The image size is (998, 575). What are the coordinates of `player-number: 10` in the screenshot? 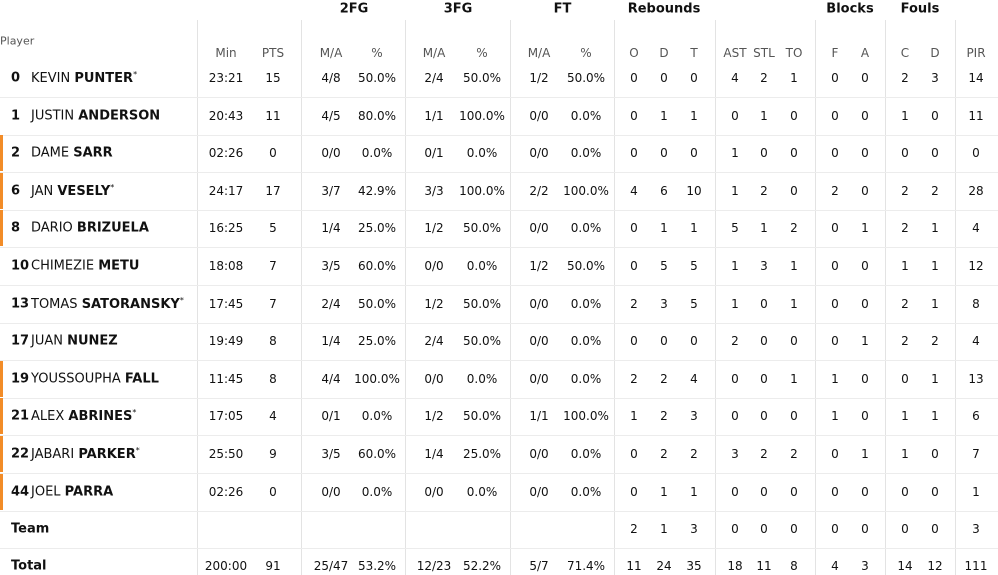 It's located at (20, 266).